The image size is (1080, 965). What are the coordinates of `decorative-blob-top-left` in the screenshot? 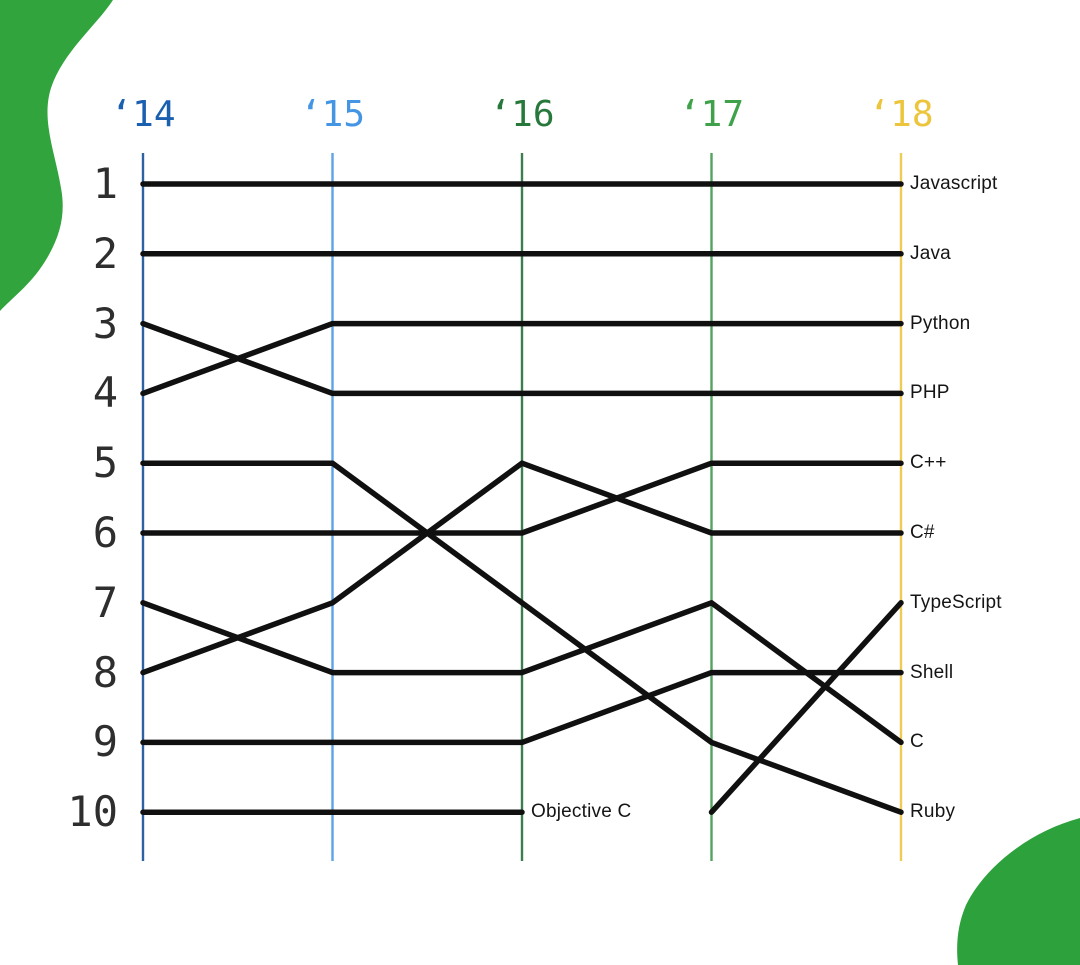 It's located at (56, 155).